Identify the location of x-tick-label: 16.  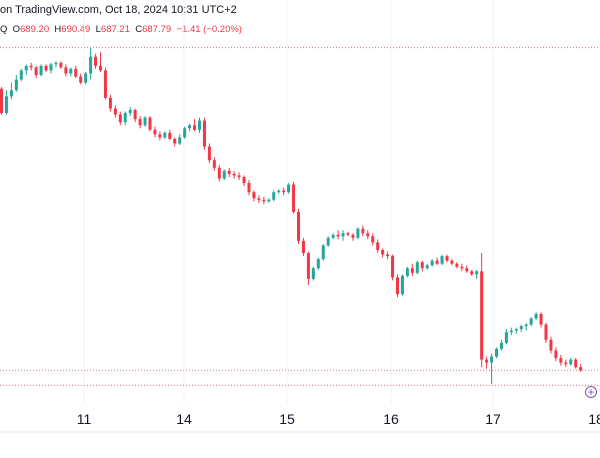
(391, 419).